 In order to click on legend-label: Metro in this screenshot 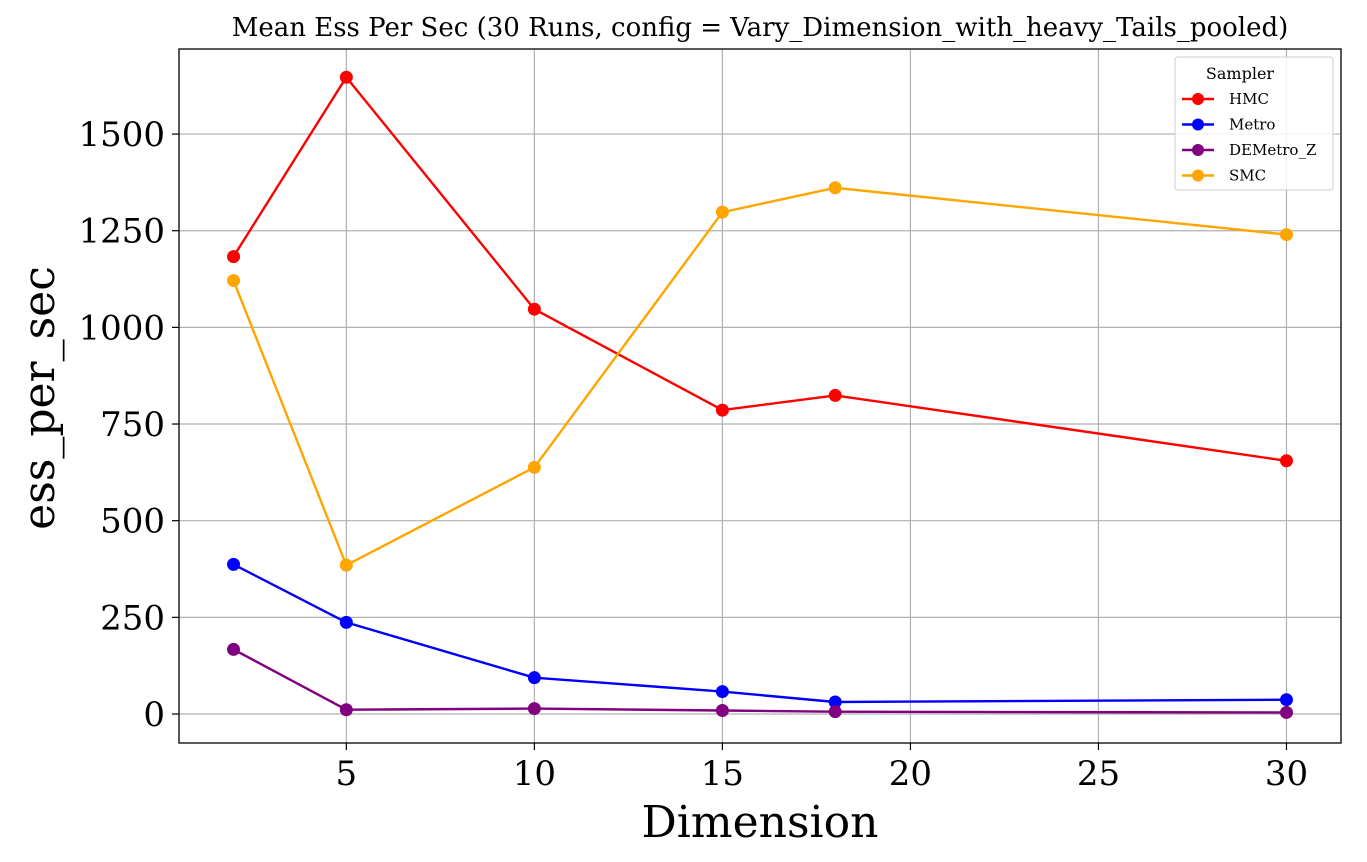, I will do `click(1252, 125)`.